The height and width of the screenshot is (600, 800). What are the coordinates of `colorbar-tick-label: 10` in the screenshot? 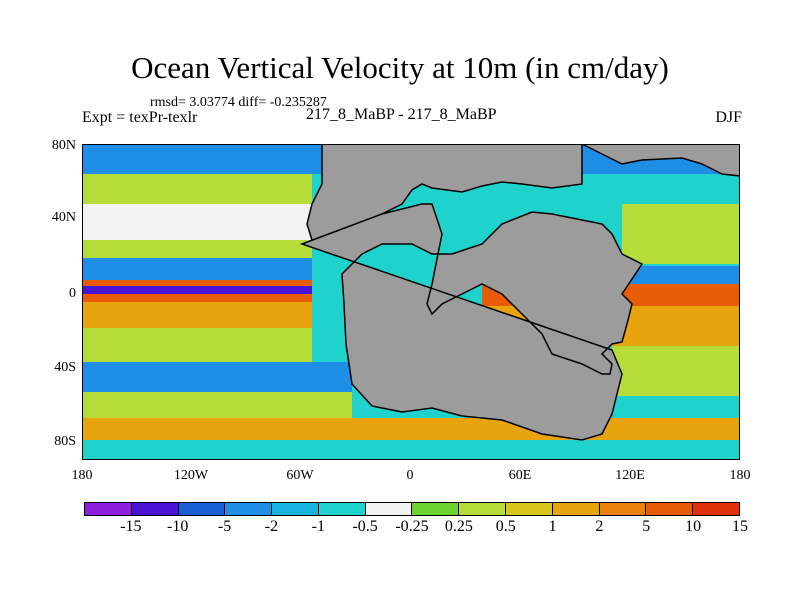 It's located at (693, 526).